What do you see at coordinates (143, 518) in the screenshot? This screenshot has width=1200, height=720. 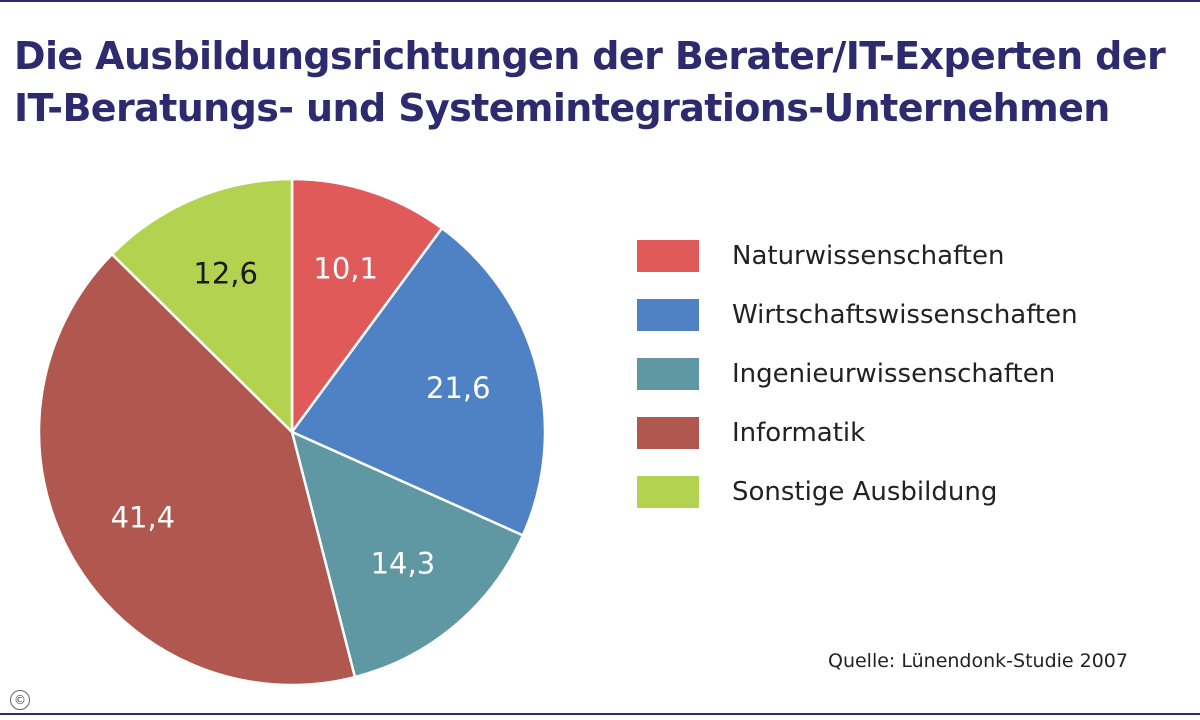 I see `slice-value-label: 41,4` at bounding box center [143, 518].